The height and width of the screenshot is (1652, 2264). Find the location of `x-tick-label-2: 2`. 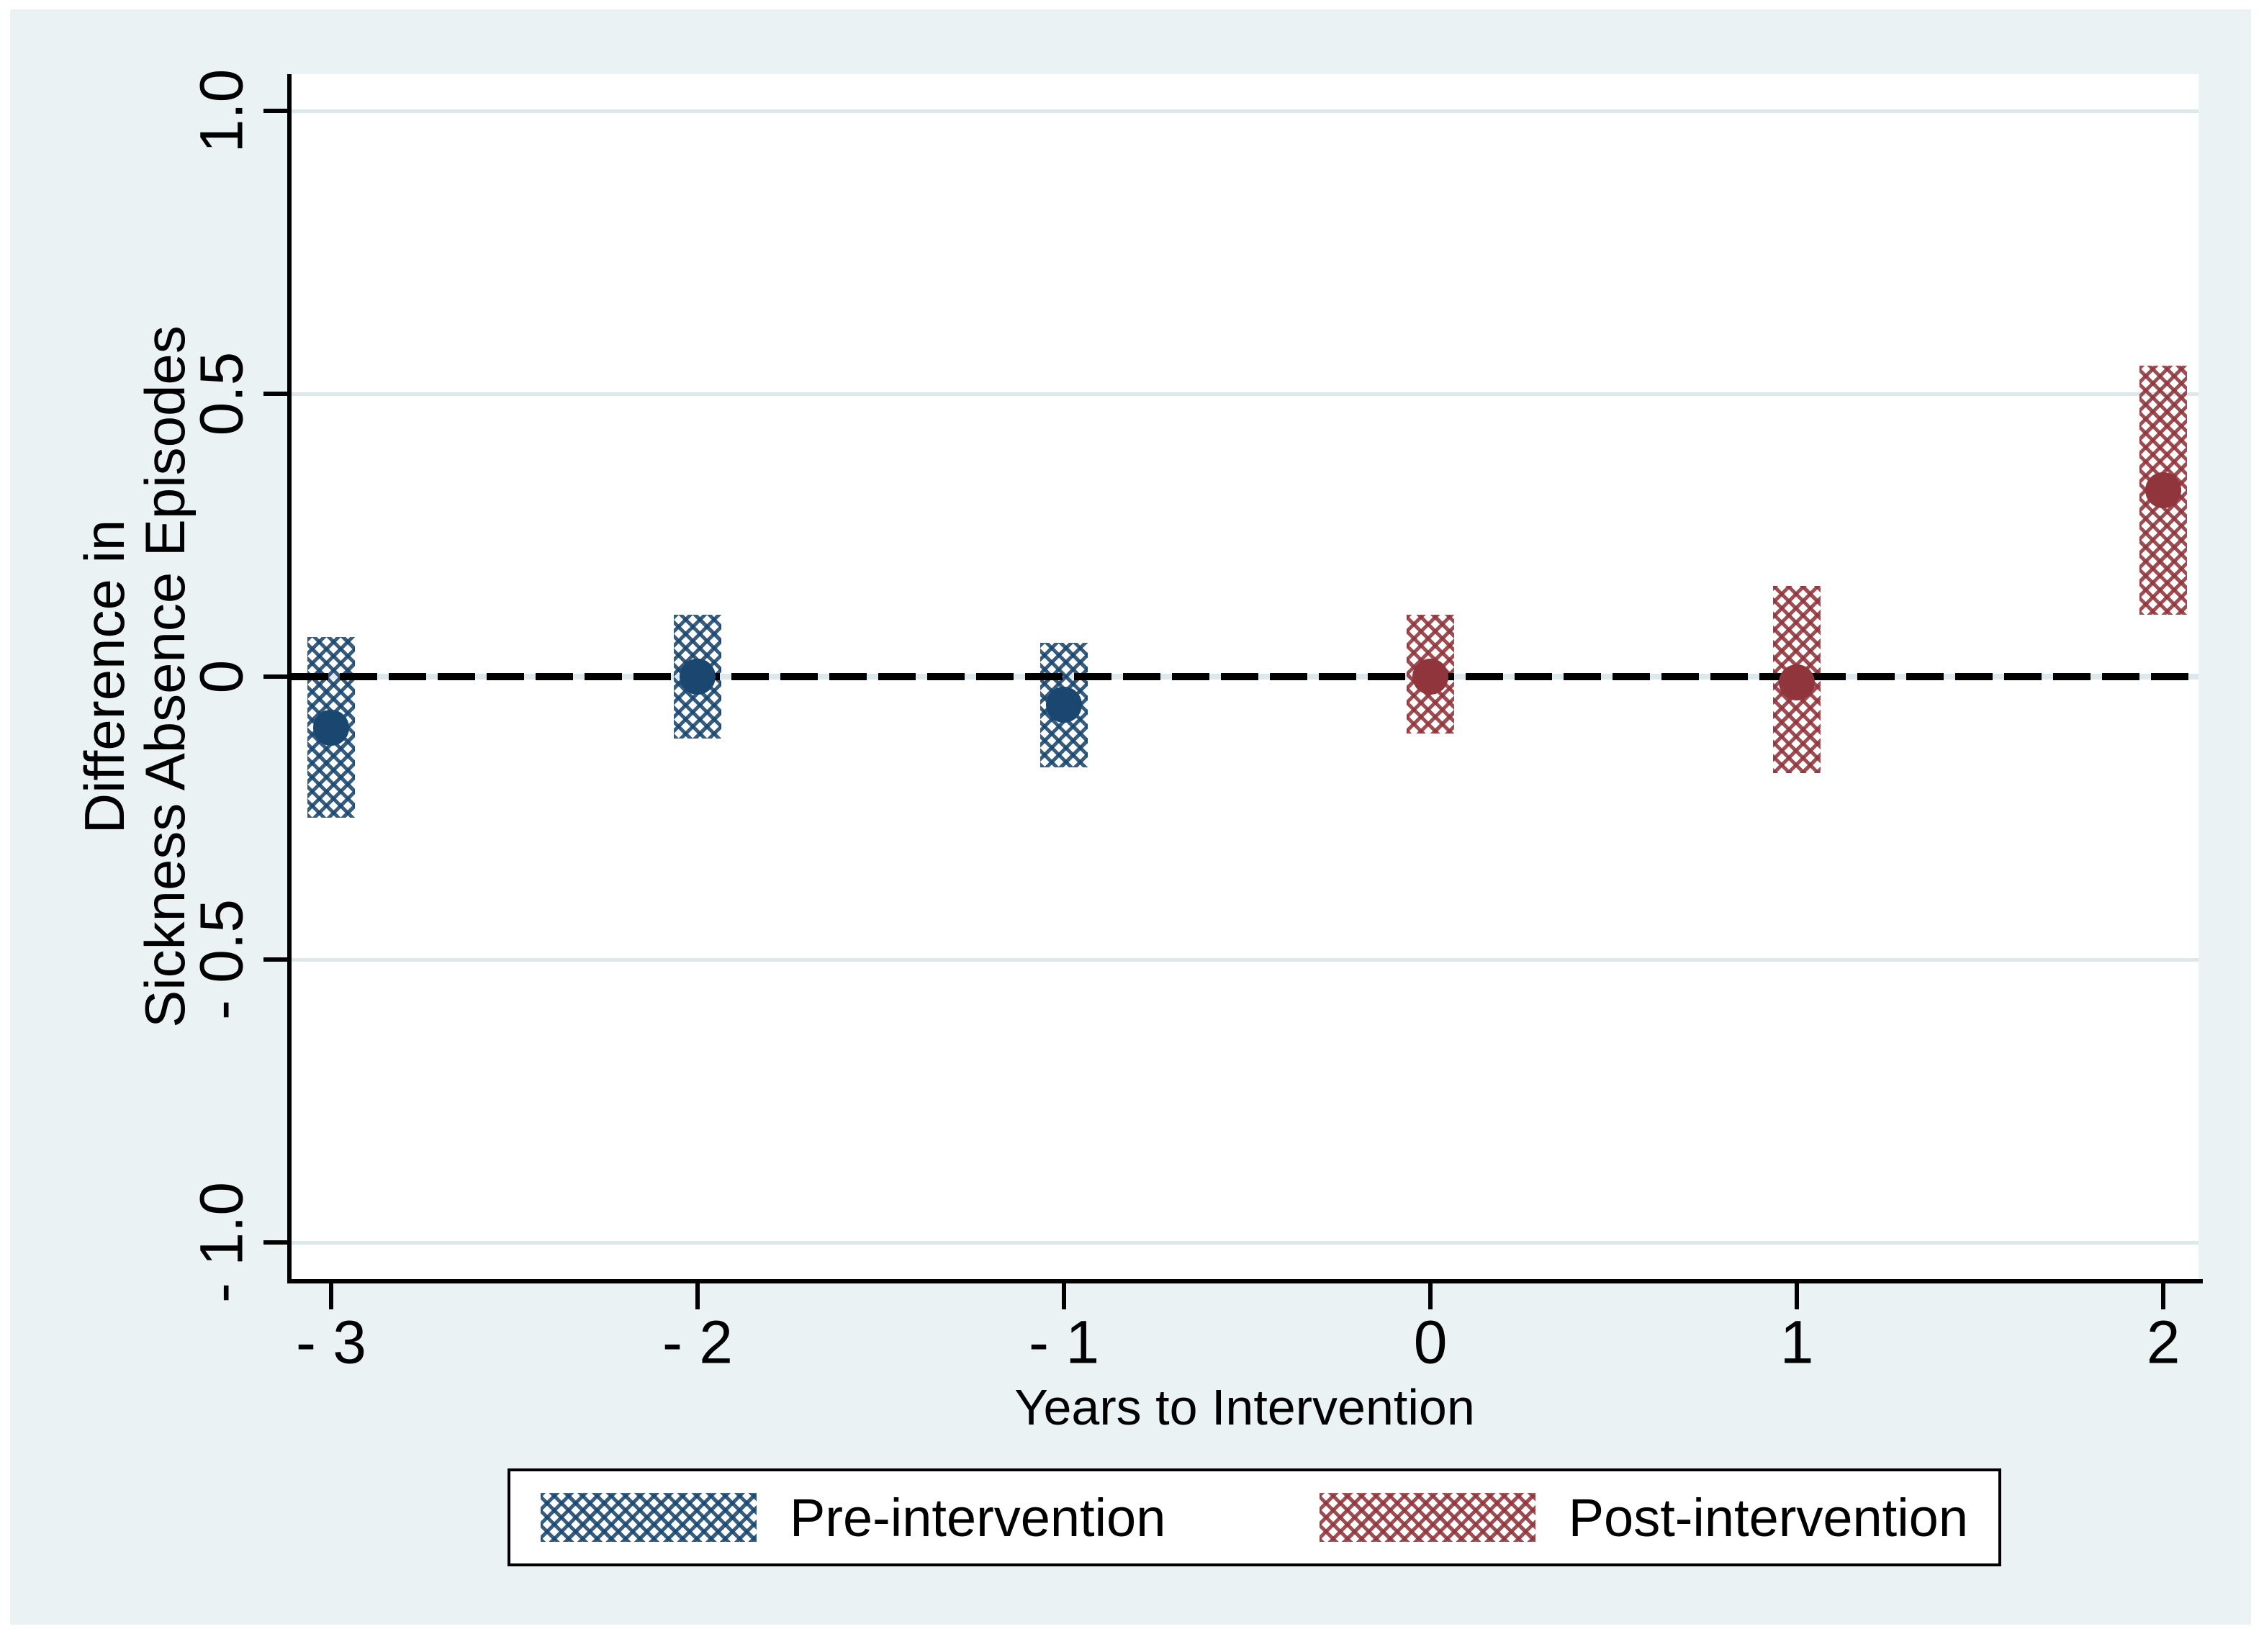

x-tick-label-2: 2 is located at coordinates (2163, 1342).